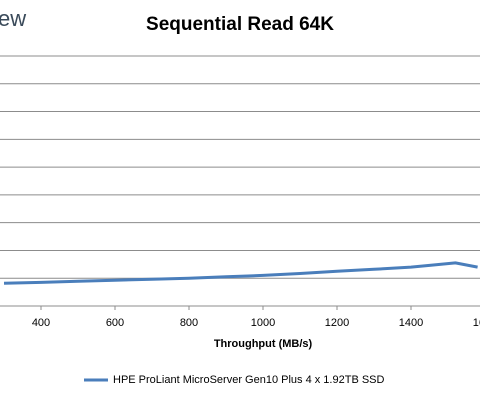 Image resolution: width=480 pixels, height=401 pixels. I want to click on x-tick-label: 400, so click(41, 323).